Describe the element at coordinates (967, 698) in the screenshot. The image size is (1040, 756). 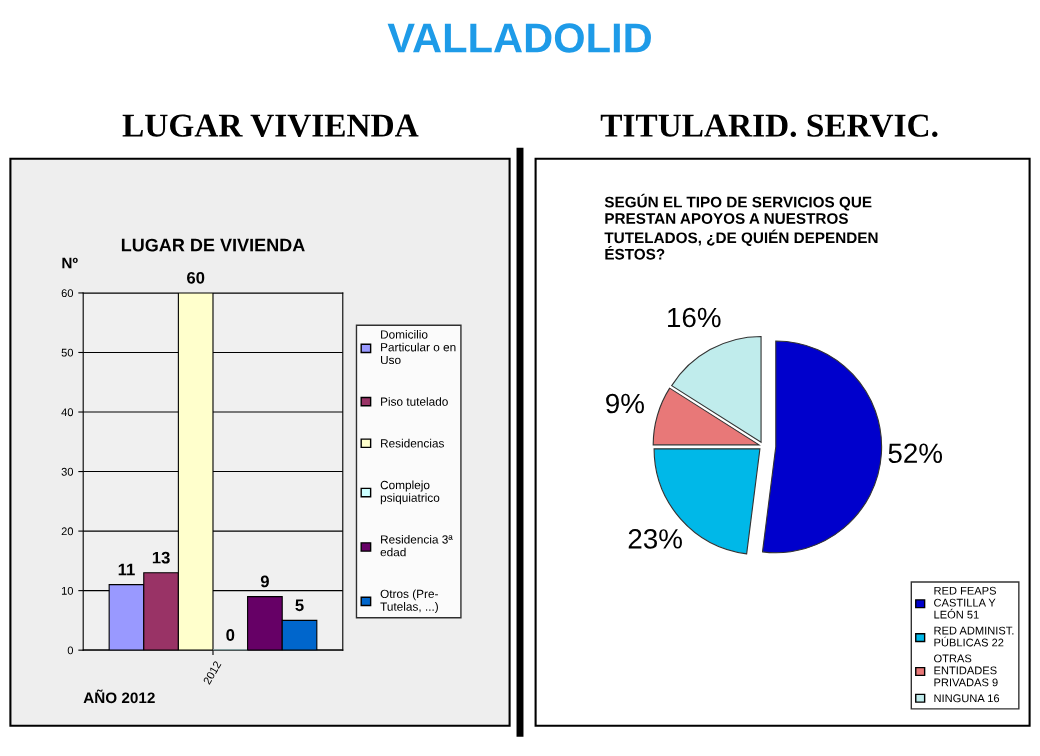
I see `legend-label: NINGUNA 16` at that location.